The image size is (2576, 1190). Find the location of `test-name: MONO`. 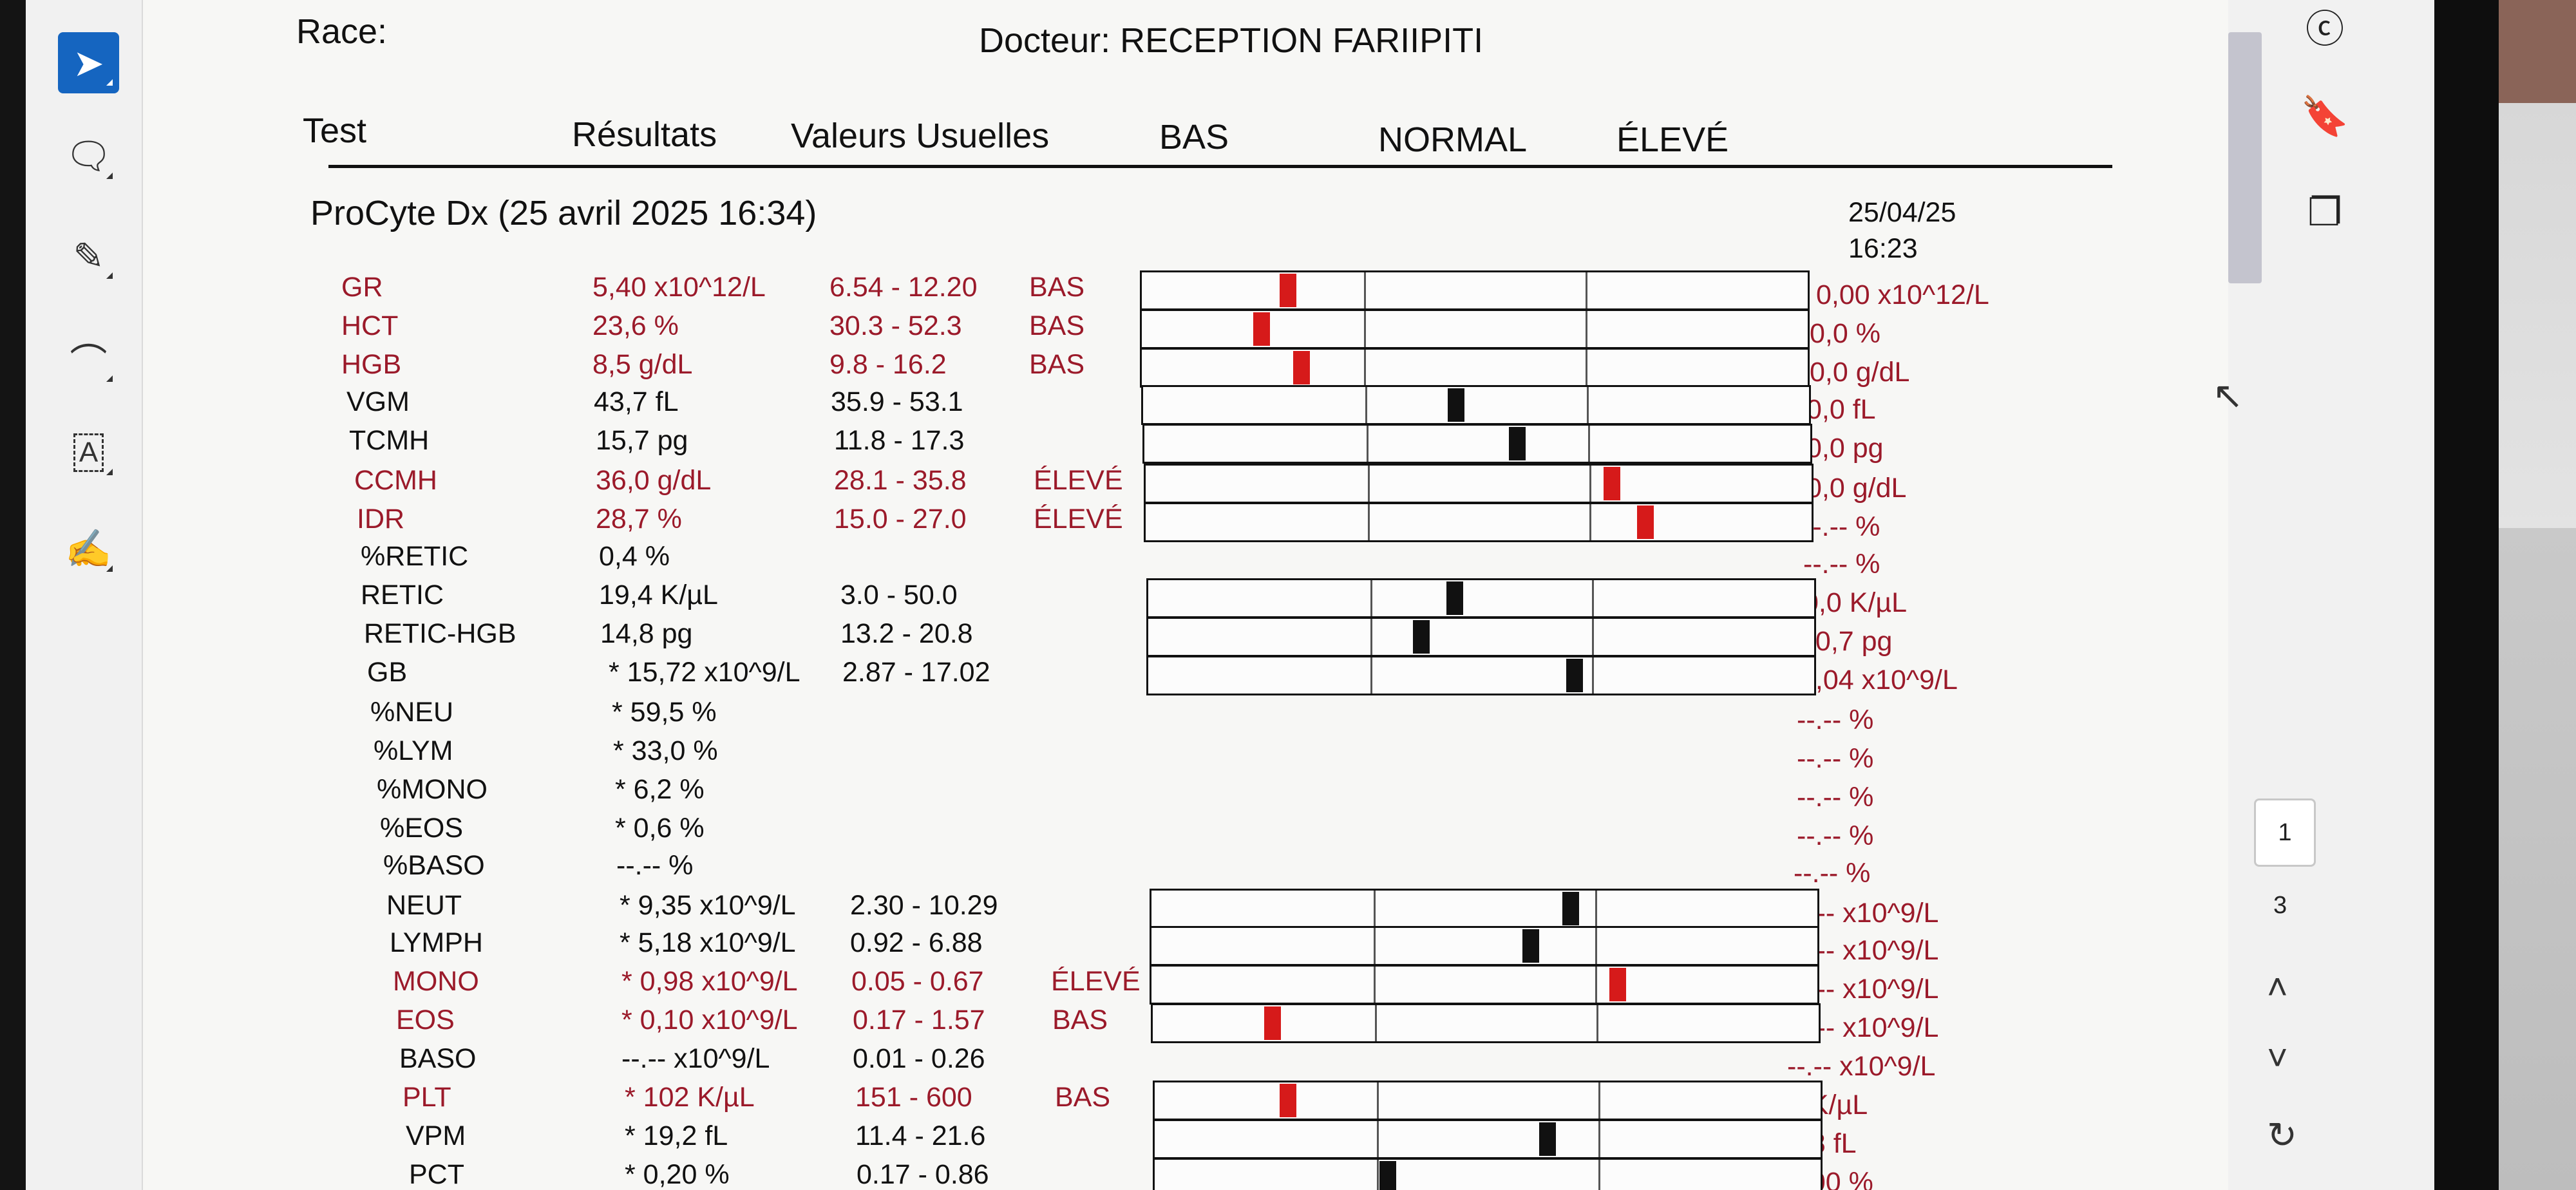

test-name: MONO is located at coordinates (436, 981).